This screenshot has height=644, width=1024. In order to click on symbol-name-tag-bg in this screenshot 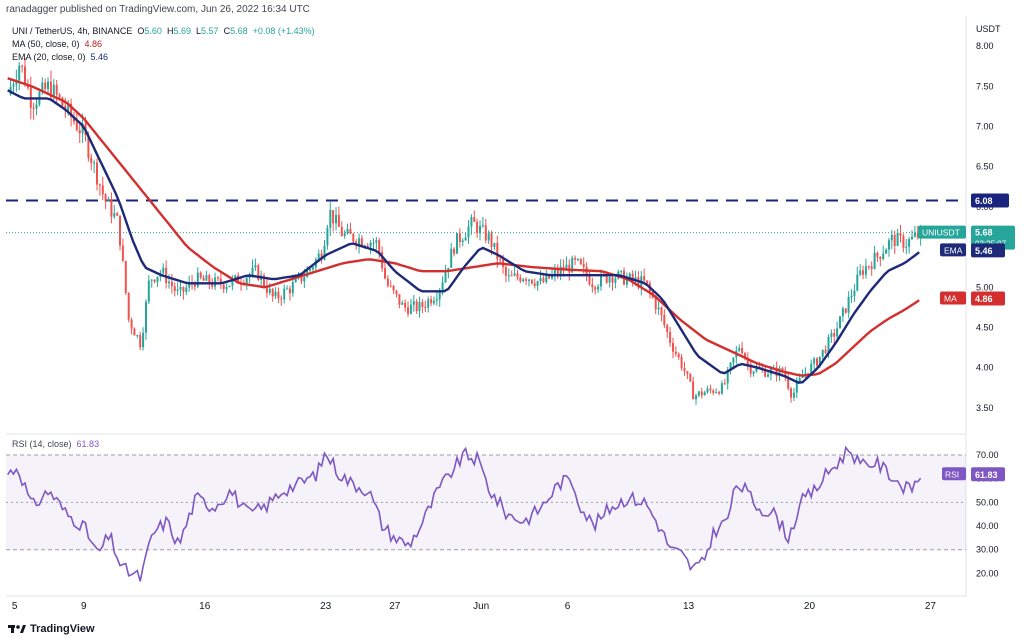, I will do `click(942, 232)`.